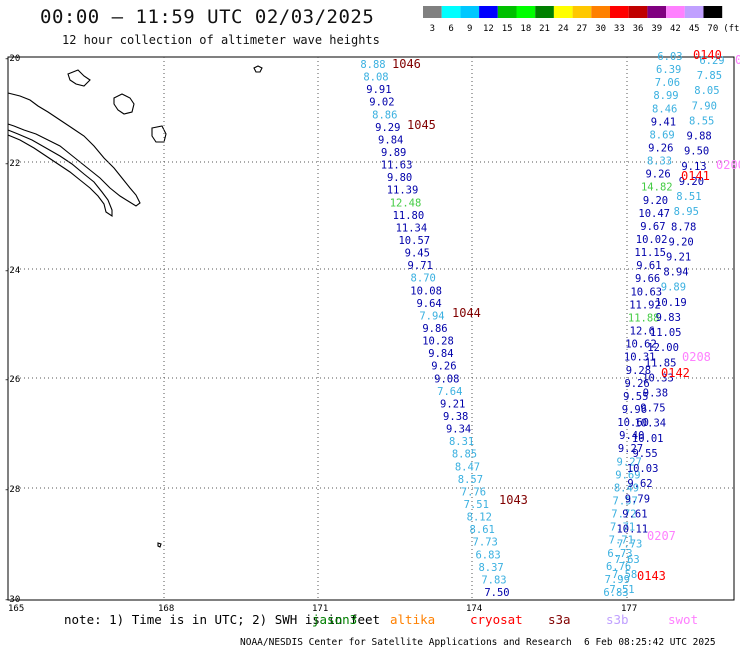  Describe the element at coordinates (625, 502) in the screenshot. I see `wave-height-value: 7.57` at that location.